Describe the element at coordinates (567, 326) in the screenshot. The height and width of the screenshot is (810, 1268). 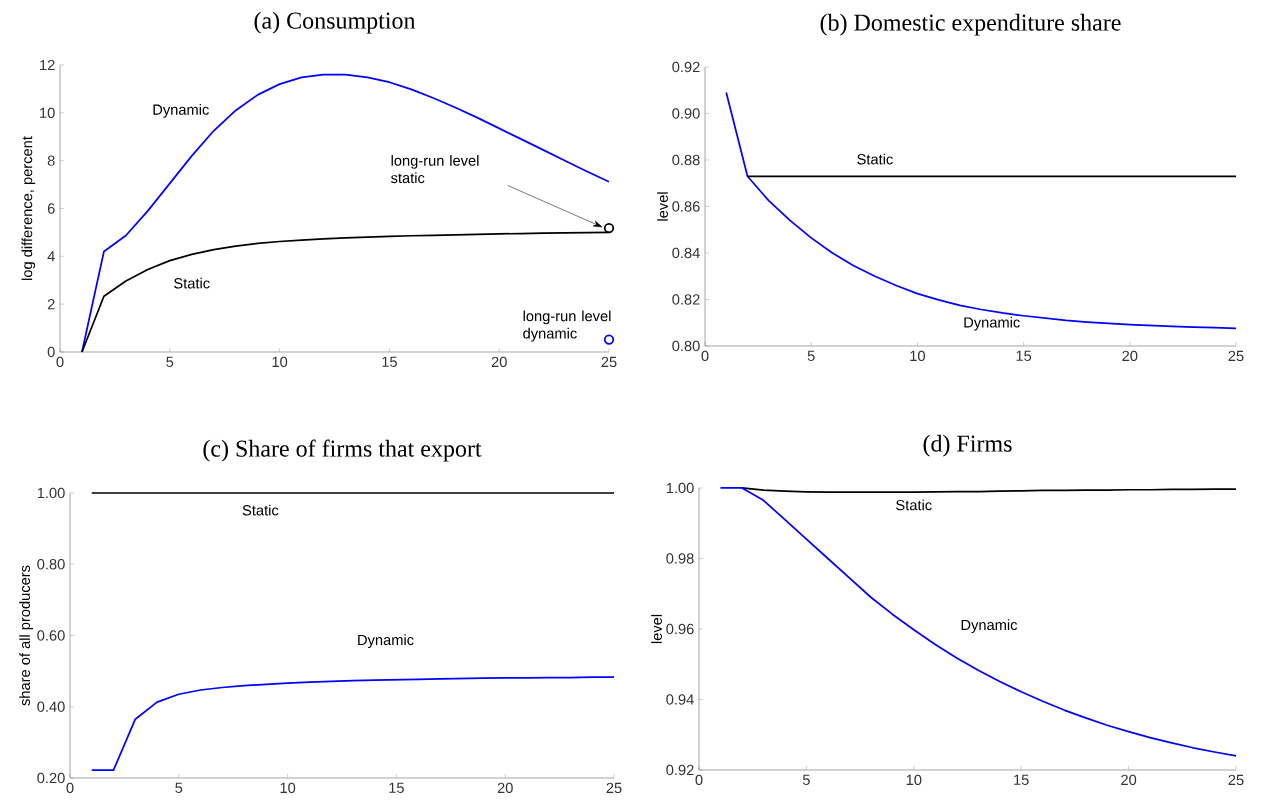
I see `annotation: long-run level dynamic` at that location.